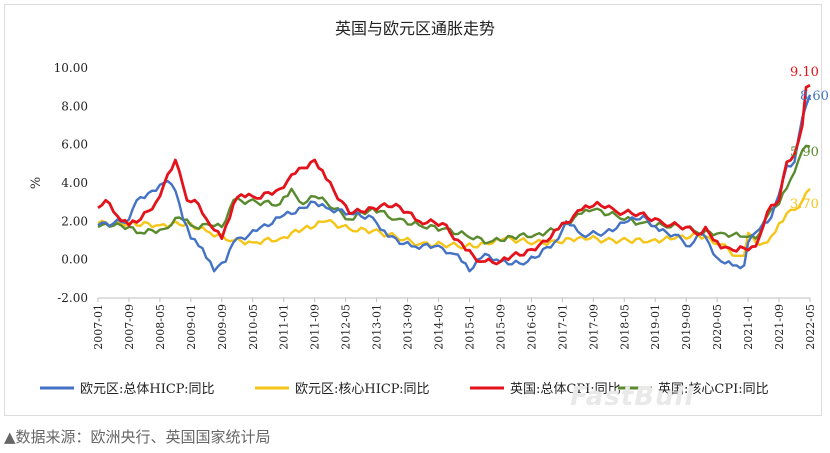 The image size is (830, 453). I want to click on end-label-1: 8.60, so click(814, 96).